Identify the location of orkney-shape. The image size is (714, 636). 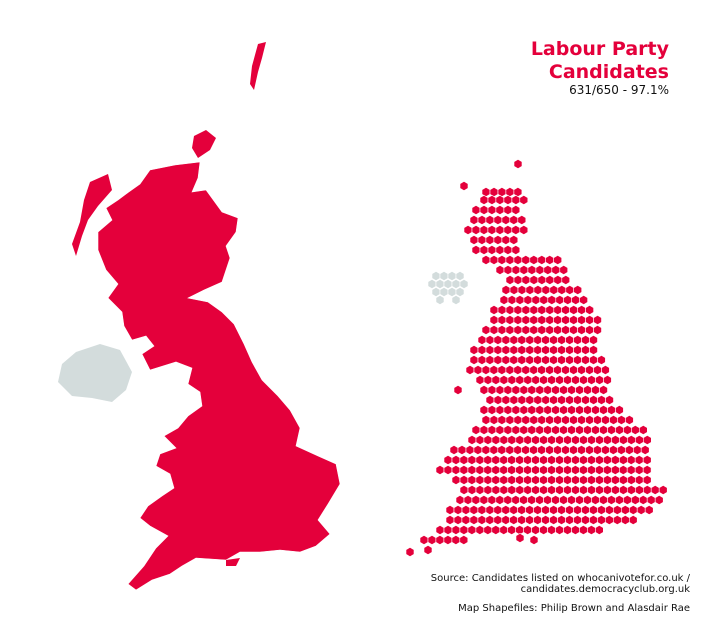
(204, 144).